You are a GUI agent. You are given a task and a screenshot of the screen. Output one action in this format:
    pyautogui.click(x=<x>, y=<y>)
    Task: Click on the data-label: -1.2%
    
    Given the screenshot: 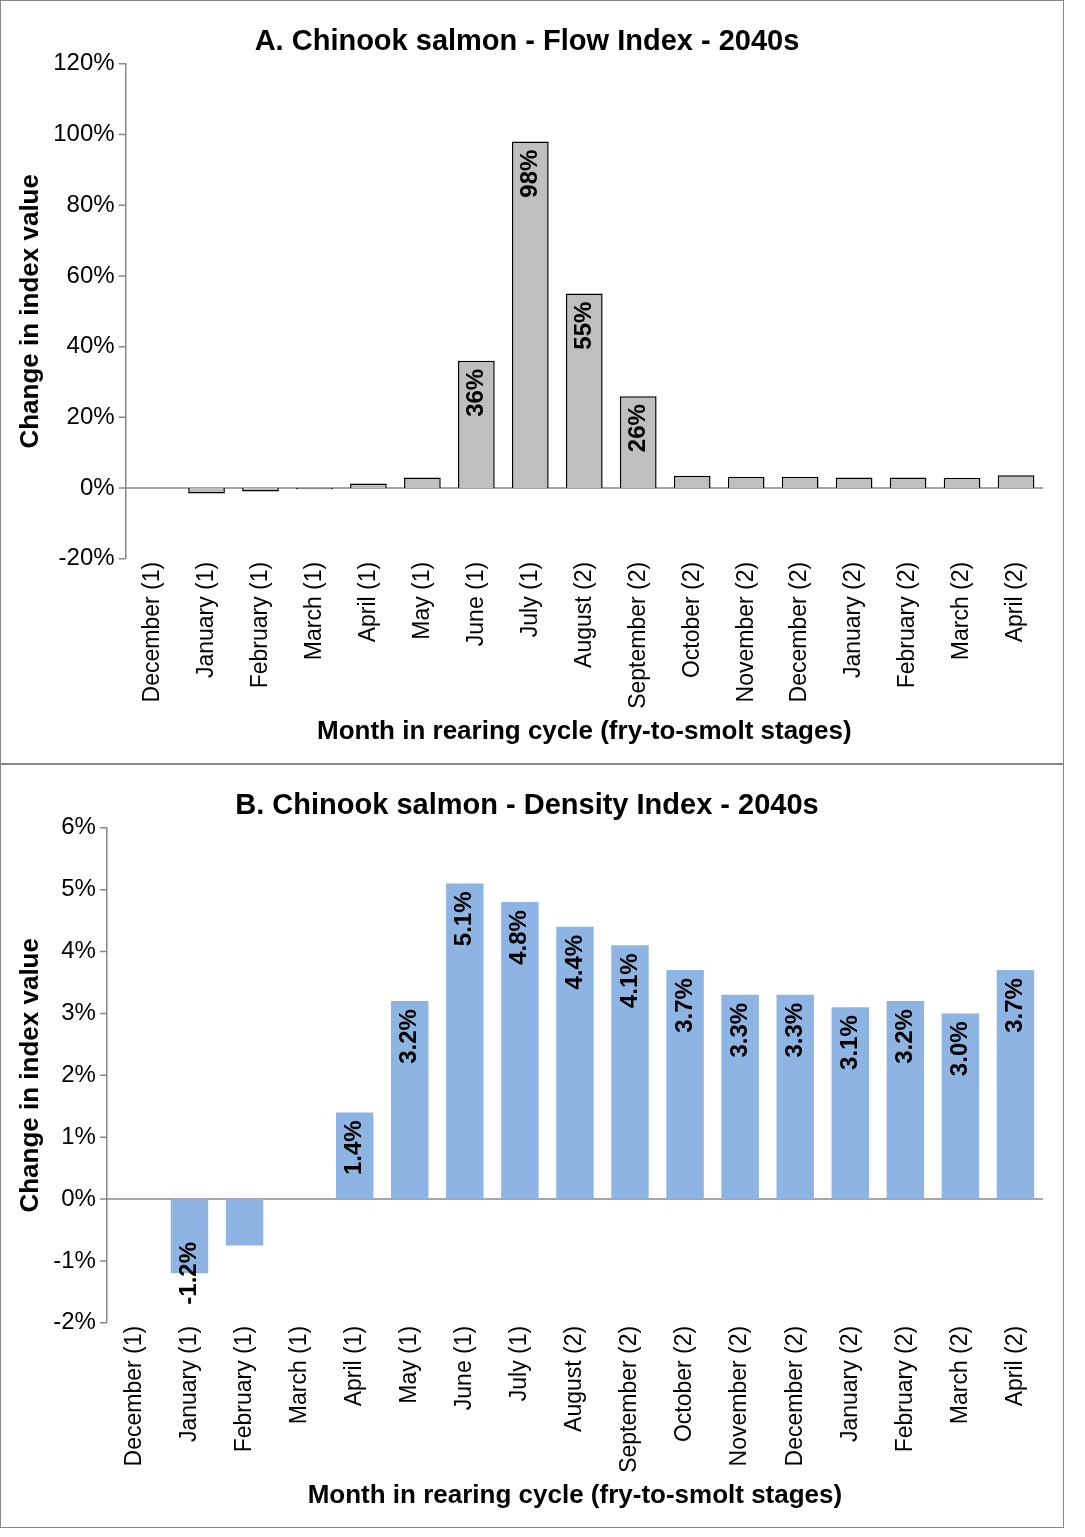 What is the action you would take?
    pyautogui.click(x=188, y=1273)
    